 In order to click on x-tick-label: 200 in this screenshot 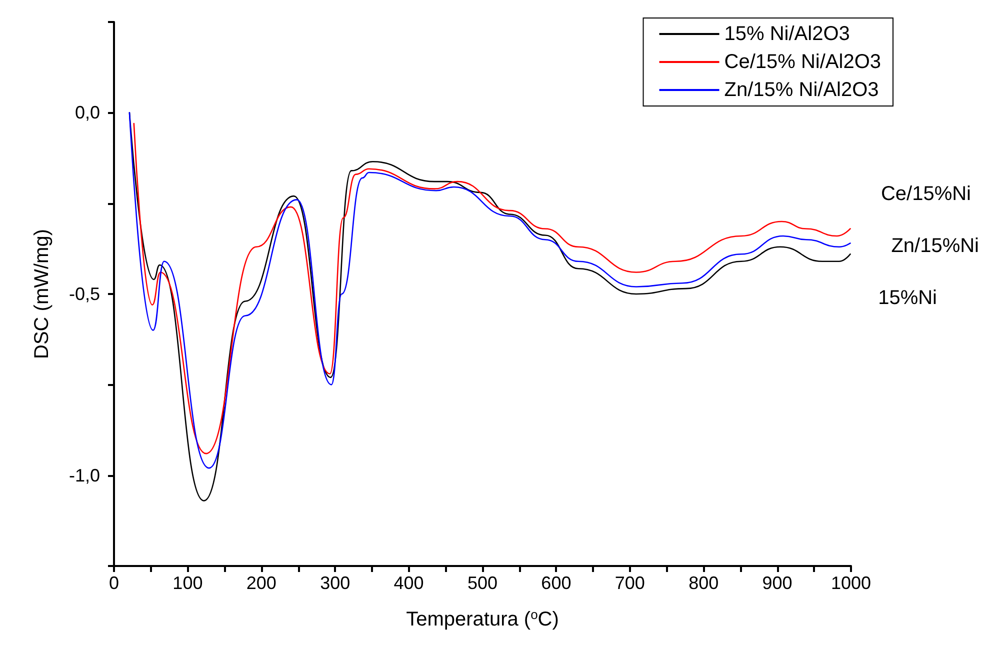, I will do `click(261, 583)`.